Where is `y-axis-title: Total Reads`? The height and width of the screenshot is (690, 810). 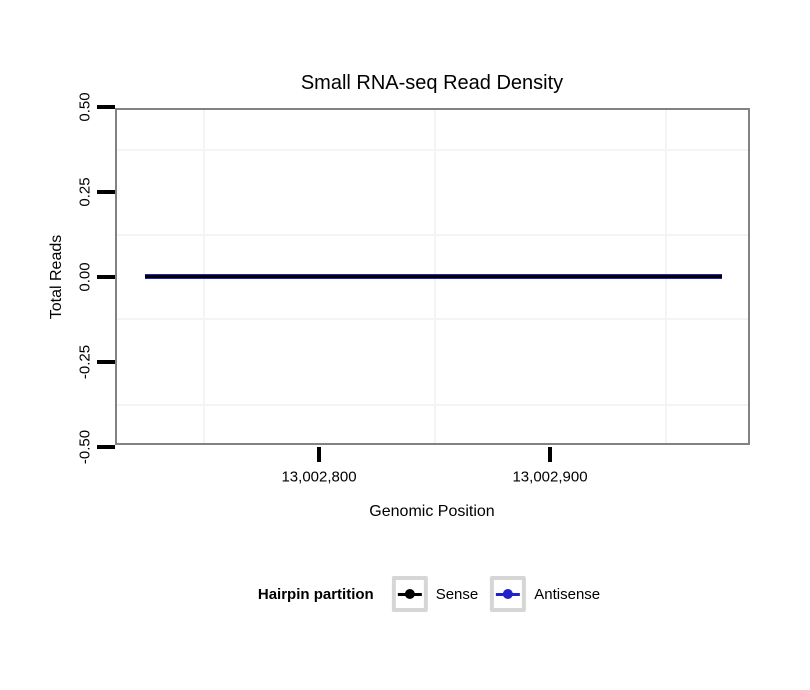
y-axis-title: Total Reads is located at coordinates (56, 277).